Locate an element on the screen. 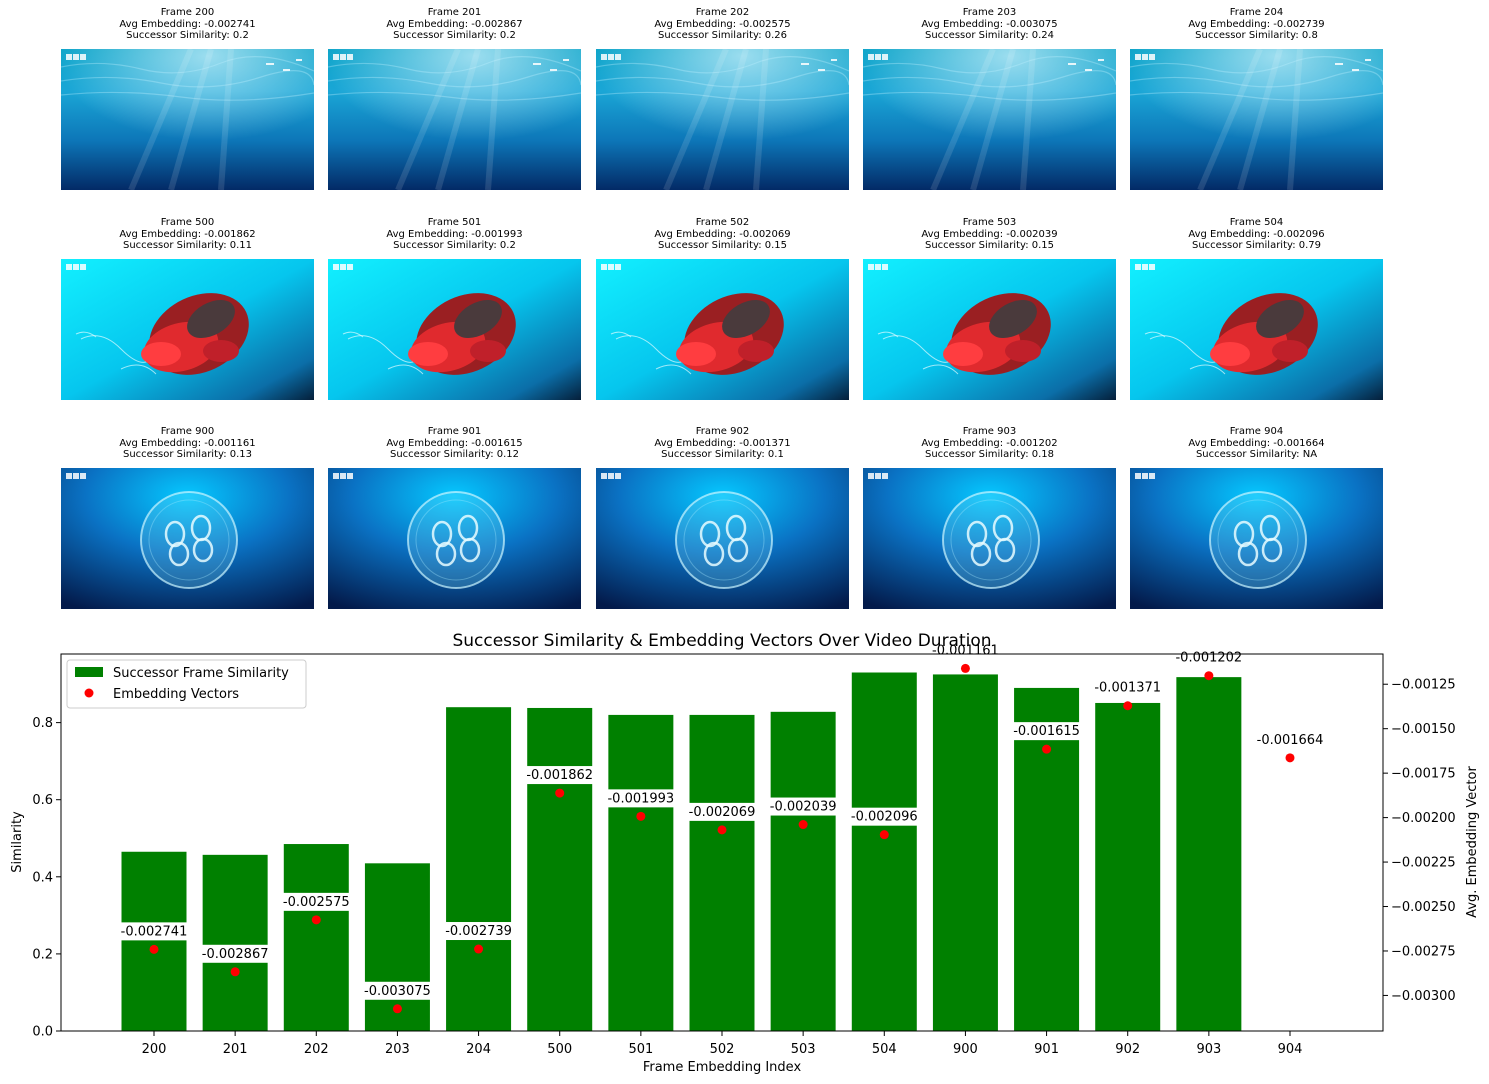 This screenshot has height=1084, width=1489. frame-caption-line: Avg Embedding: -0.002739 is located at coordinates (1256, 24).